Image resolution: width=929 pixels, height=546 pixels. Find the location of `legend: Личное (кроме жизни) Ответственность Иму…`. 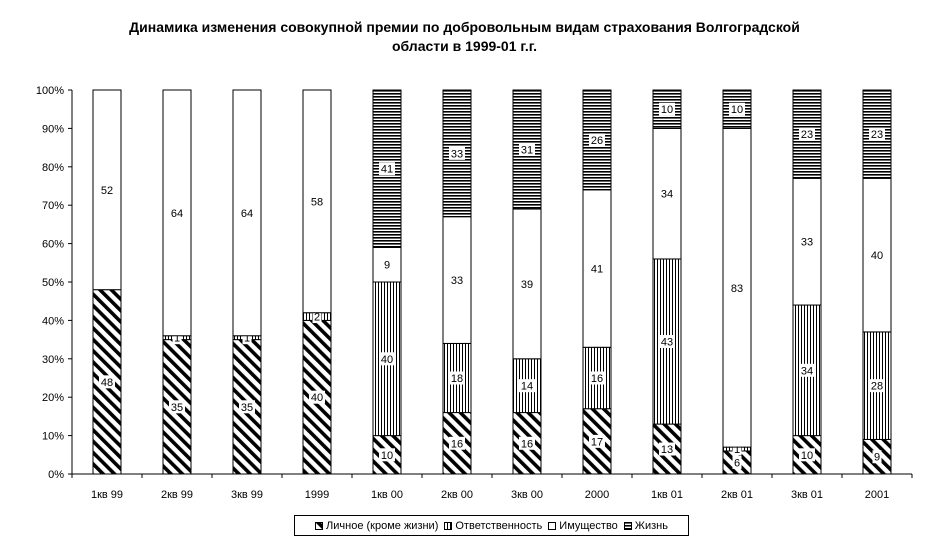

legend: Личное (кроме жизни) Ответственность Иму… is located at coordinates (491, 525).